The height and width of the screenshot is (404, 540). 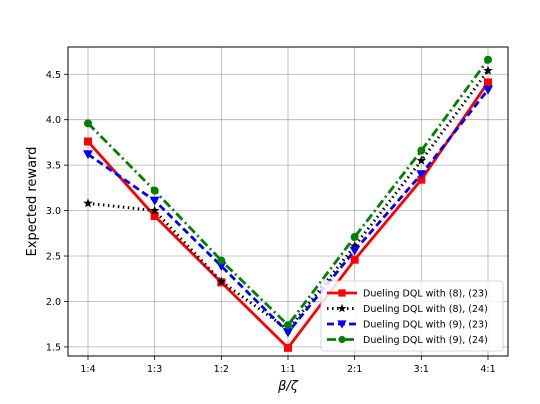 I want to click on x-tick-label: 3:1, so click(x=421, y=369).